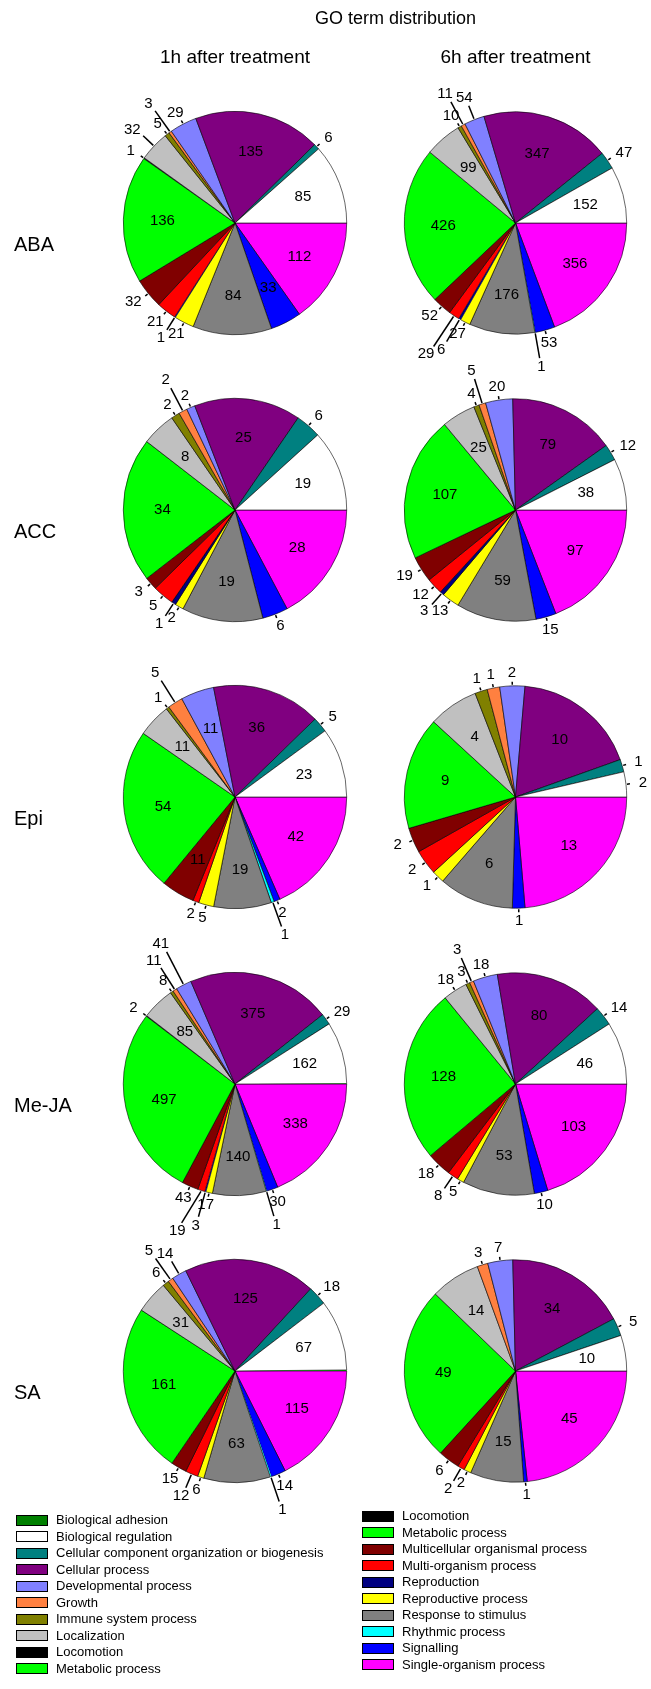 The image size is (651, 1689). I want to click on data-label: 112, so click(299, 255).